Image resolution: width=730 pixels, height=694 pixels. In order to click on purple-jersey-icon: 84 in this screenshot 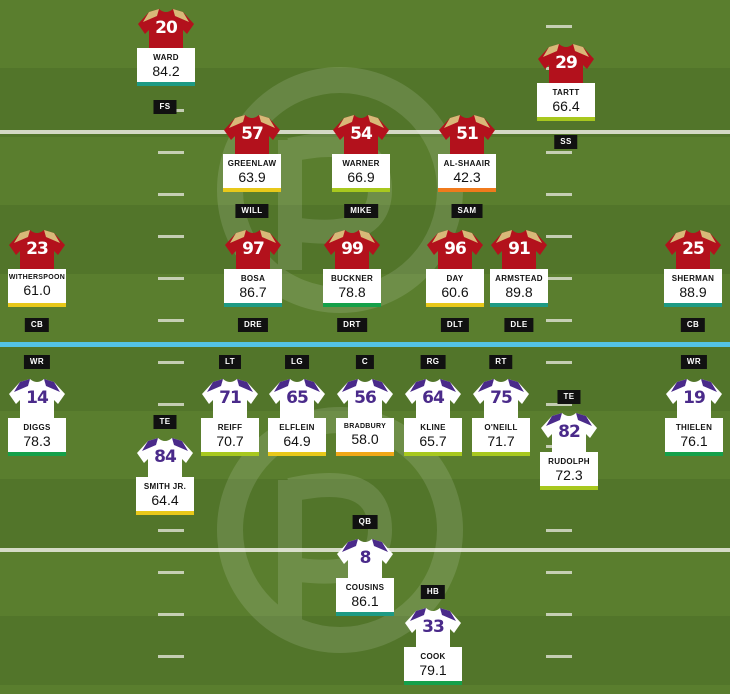, I will do `click(165, 459)`.